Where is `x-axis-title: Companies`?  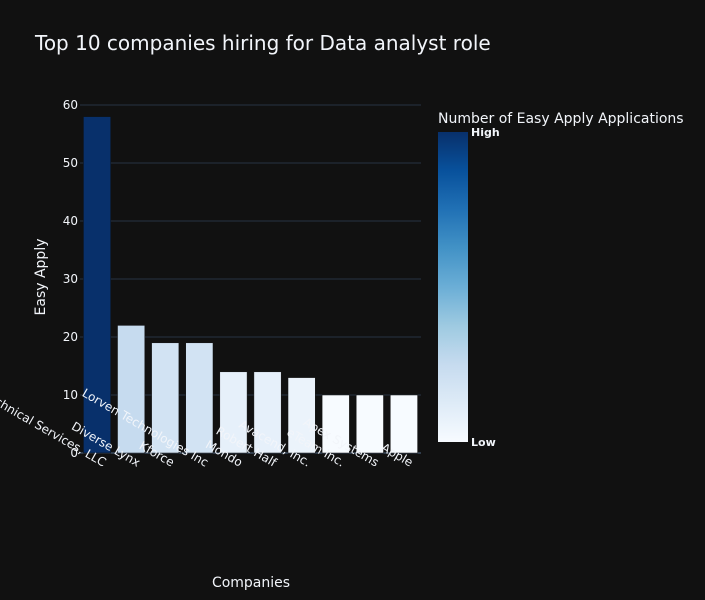 x-axis-title: Companies is located at coordinates (251, 583).